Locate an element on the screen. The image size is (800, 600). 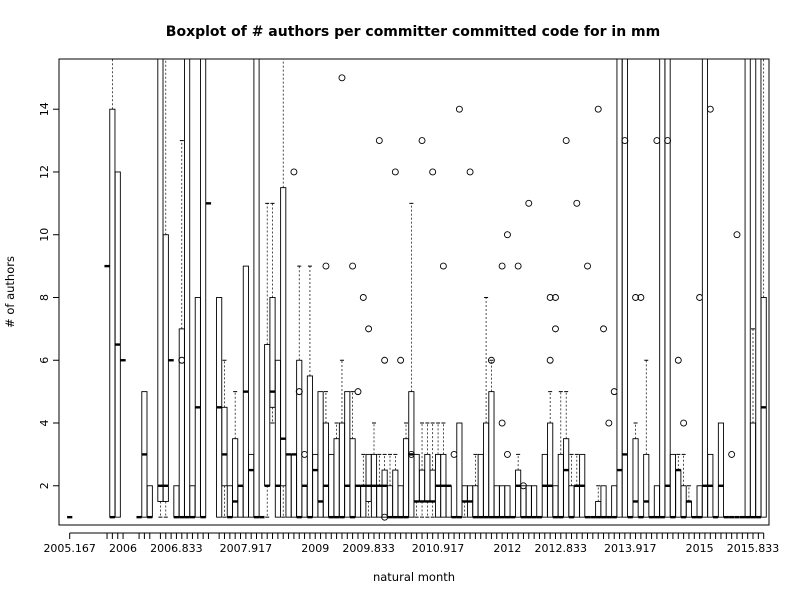
box-2010 is located at coordinates (379, 327).